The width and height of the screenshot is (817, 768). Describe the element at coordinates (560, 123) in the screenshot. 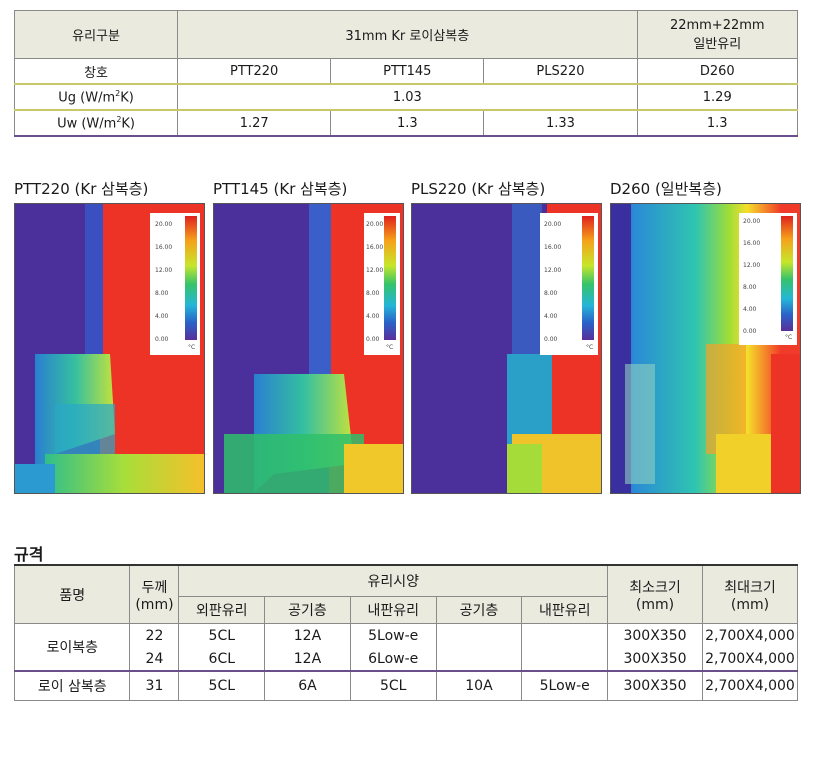

I see `uw-value: 1.33` at that location.